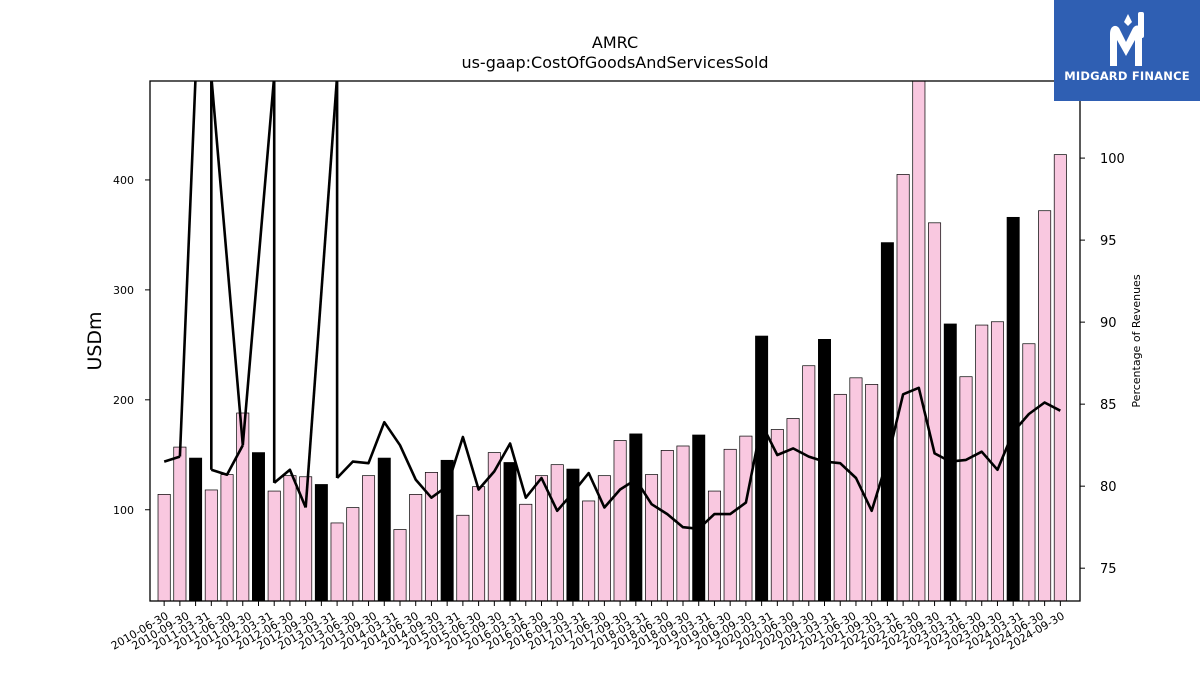 Image resolution: width=1200 pixels, height=675 pixels. What do you see at coordinates (1108, 569) in the screenshot?
I see `y2-tick-label: 75` at bounding box center [1108, 569].